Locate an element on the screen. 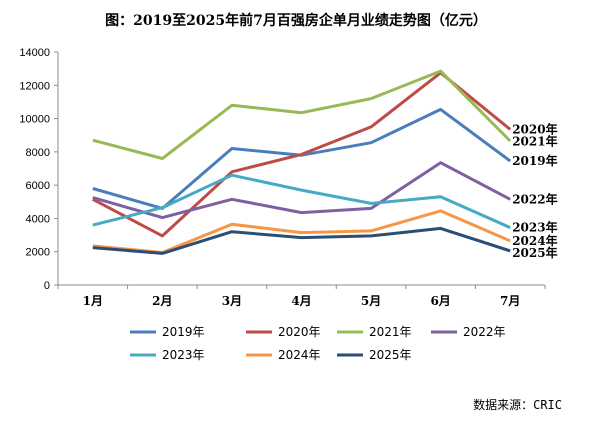 This screenshot has width=592, height=422. y-tick-label: 2000 is located at coordinates (38, 253).